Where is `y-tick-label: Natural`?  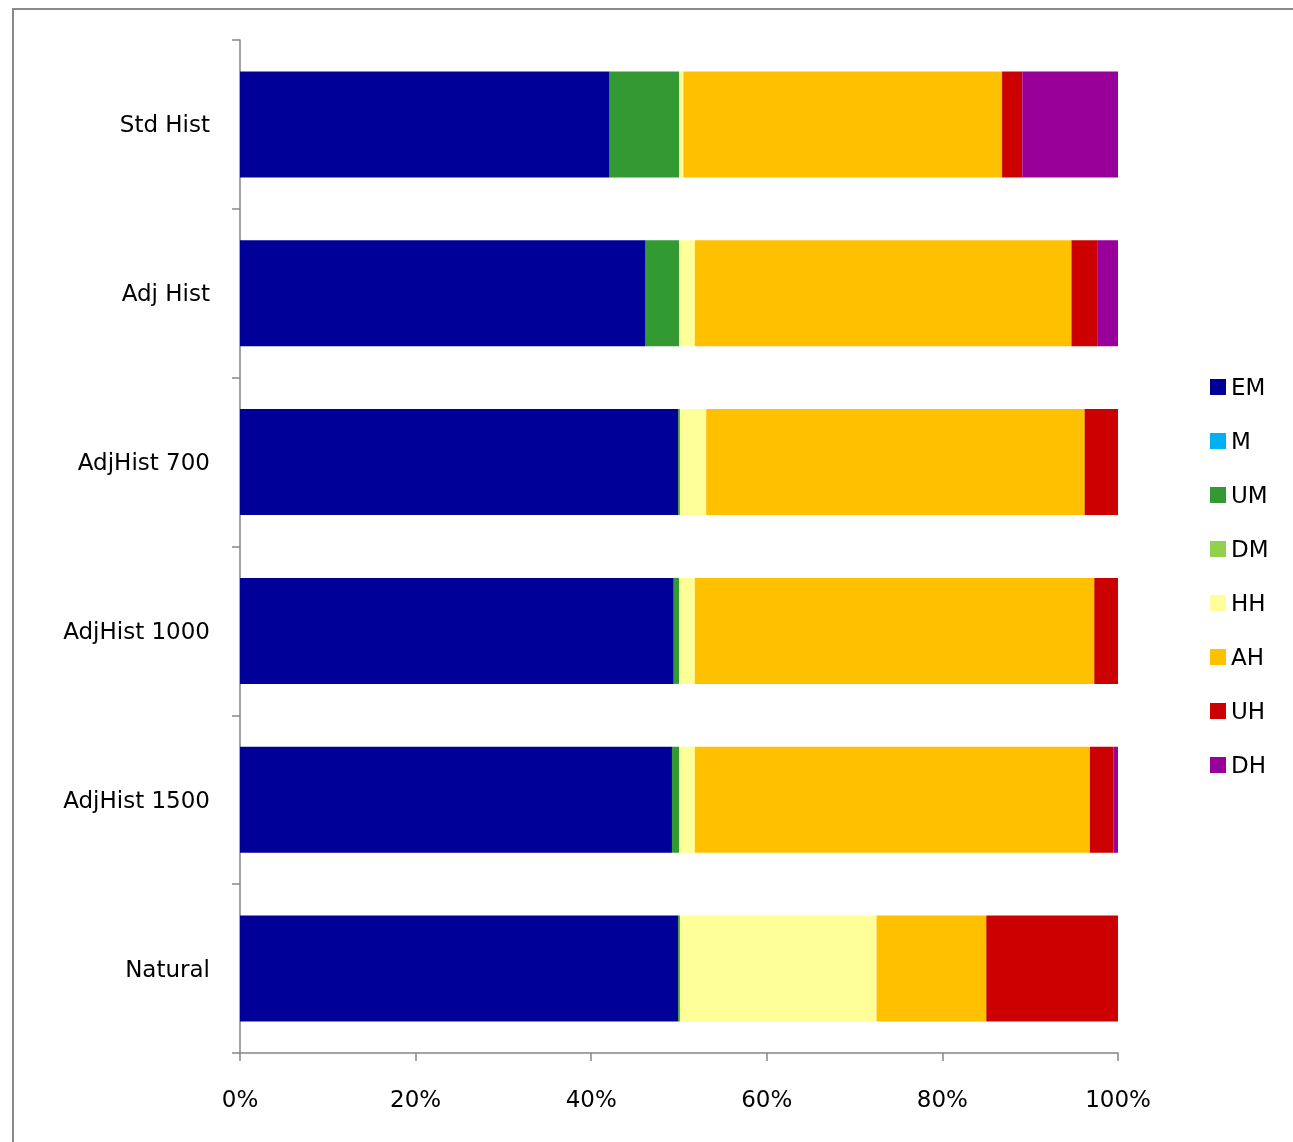 y-tick-label: Natural is located at coordinates (167, 968).